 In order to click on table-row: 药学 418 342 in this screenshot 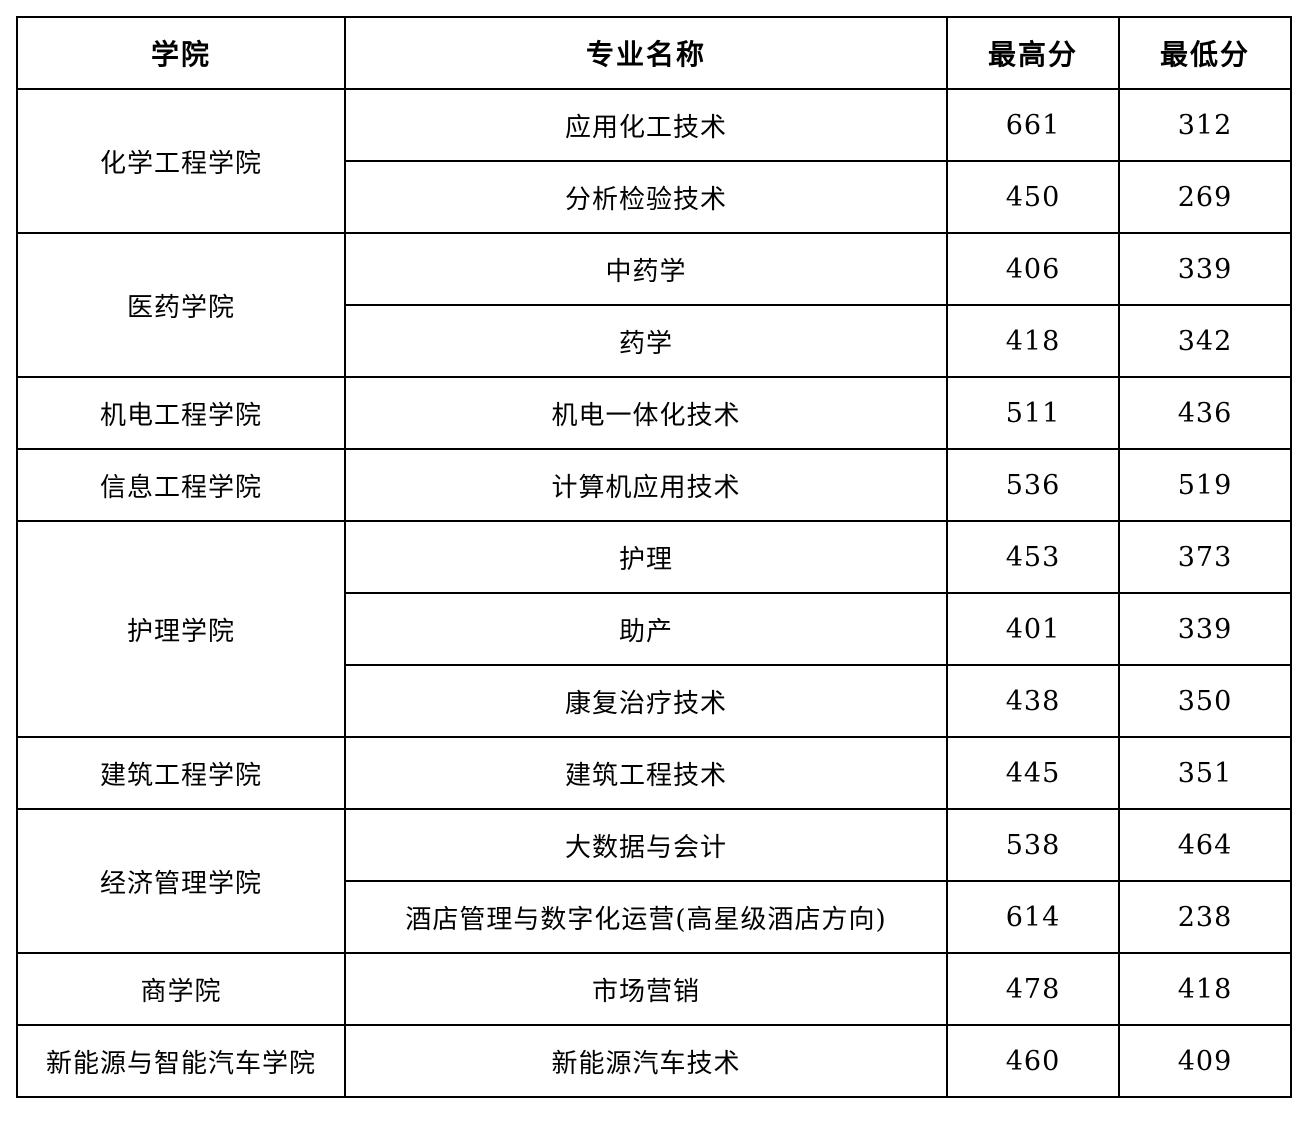, I will do `click(654, 341)`.